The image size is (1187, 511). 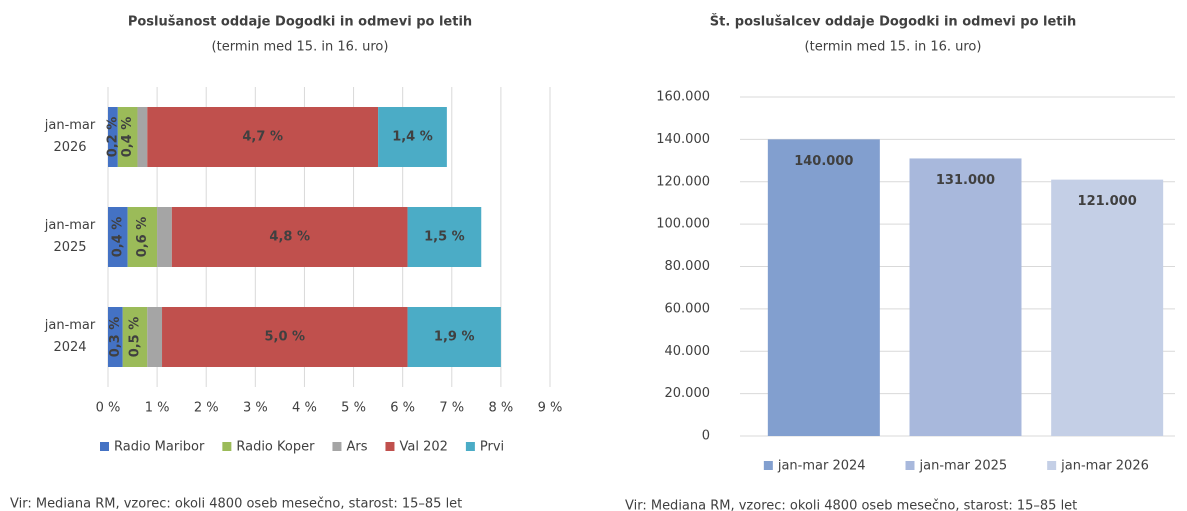 I want to click on y-tick-label: jan-mar 2026, so click(x=70, y=136).